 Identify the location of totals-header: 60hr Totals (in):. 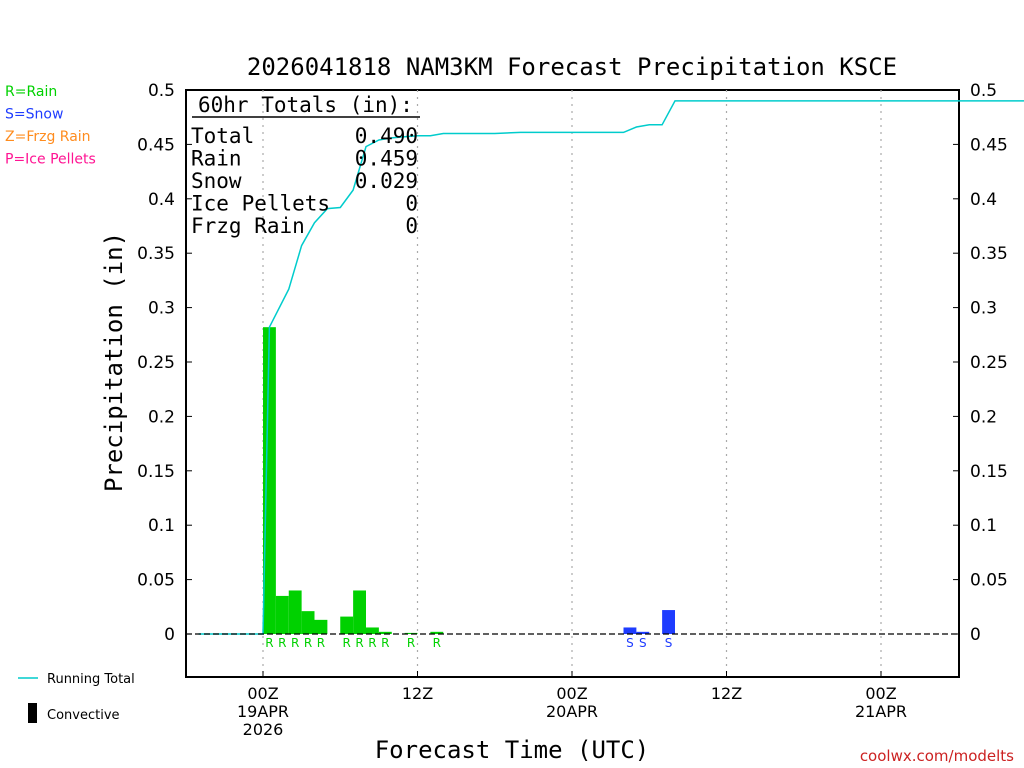
(305, 105).